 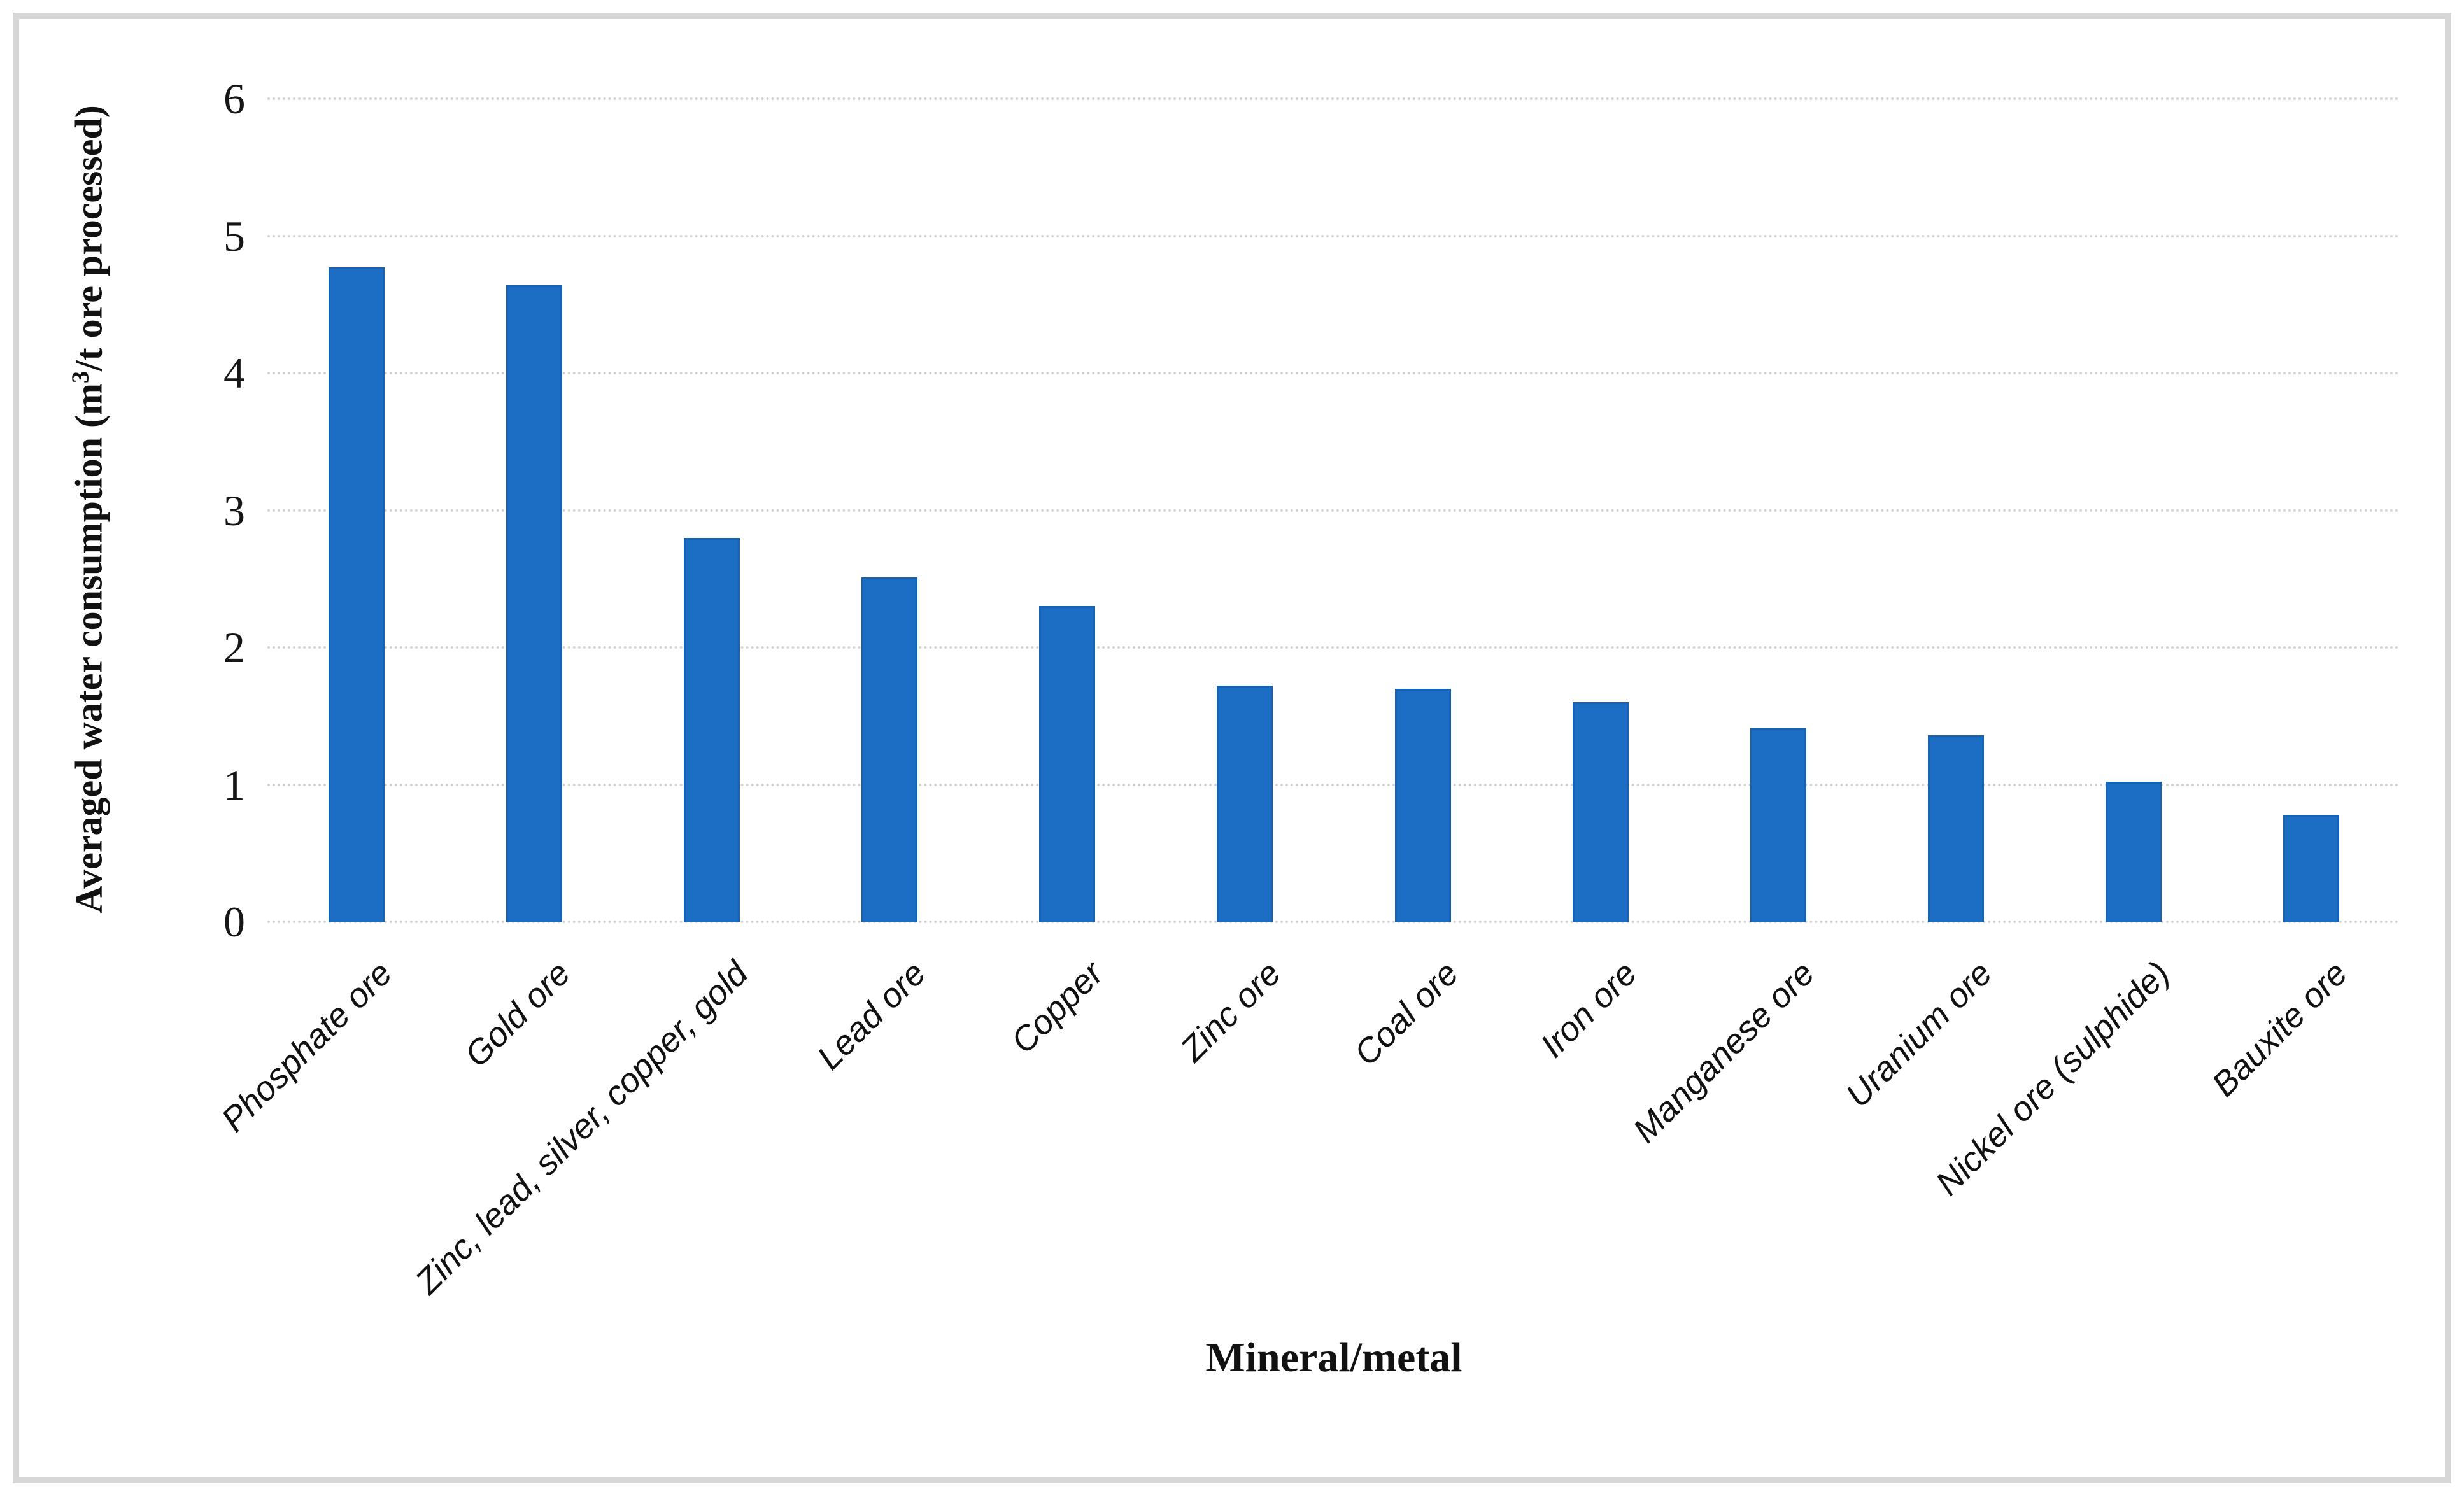 I want to click on y-tick-label-4: 4, so click(x=234, y=373).